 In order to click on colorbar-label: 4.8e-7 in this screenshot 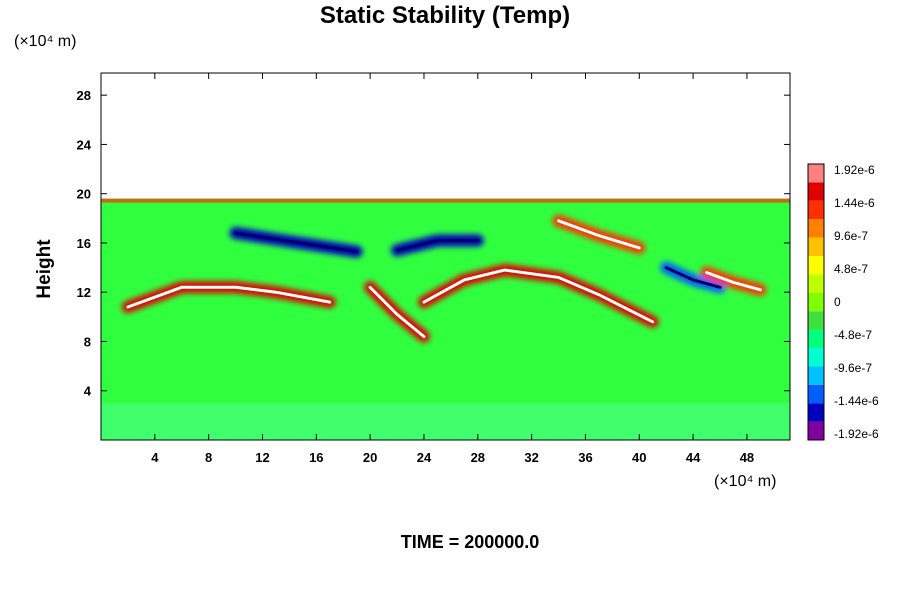, I will do `click(851, 269)`.